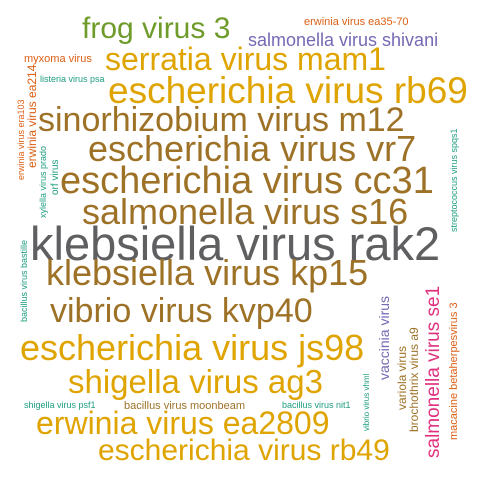  Describe the element at coordinates (414, 379) in the screenshot. I see `word-brochothrix-virus-a9: brochothrix virus a9` at that location.